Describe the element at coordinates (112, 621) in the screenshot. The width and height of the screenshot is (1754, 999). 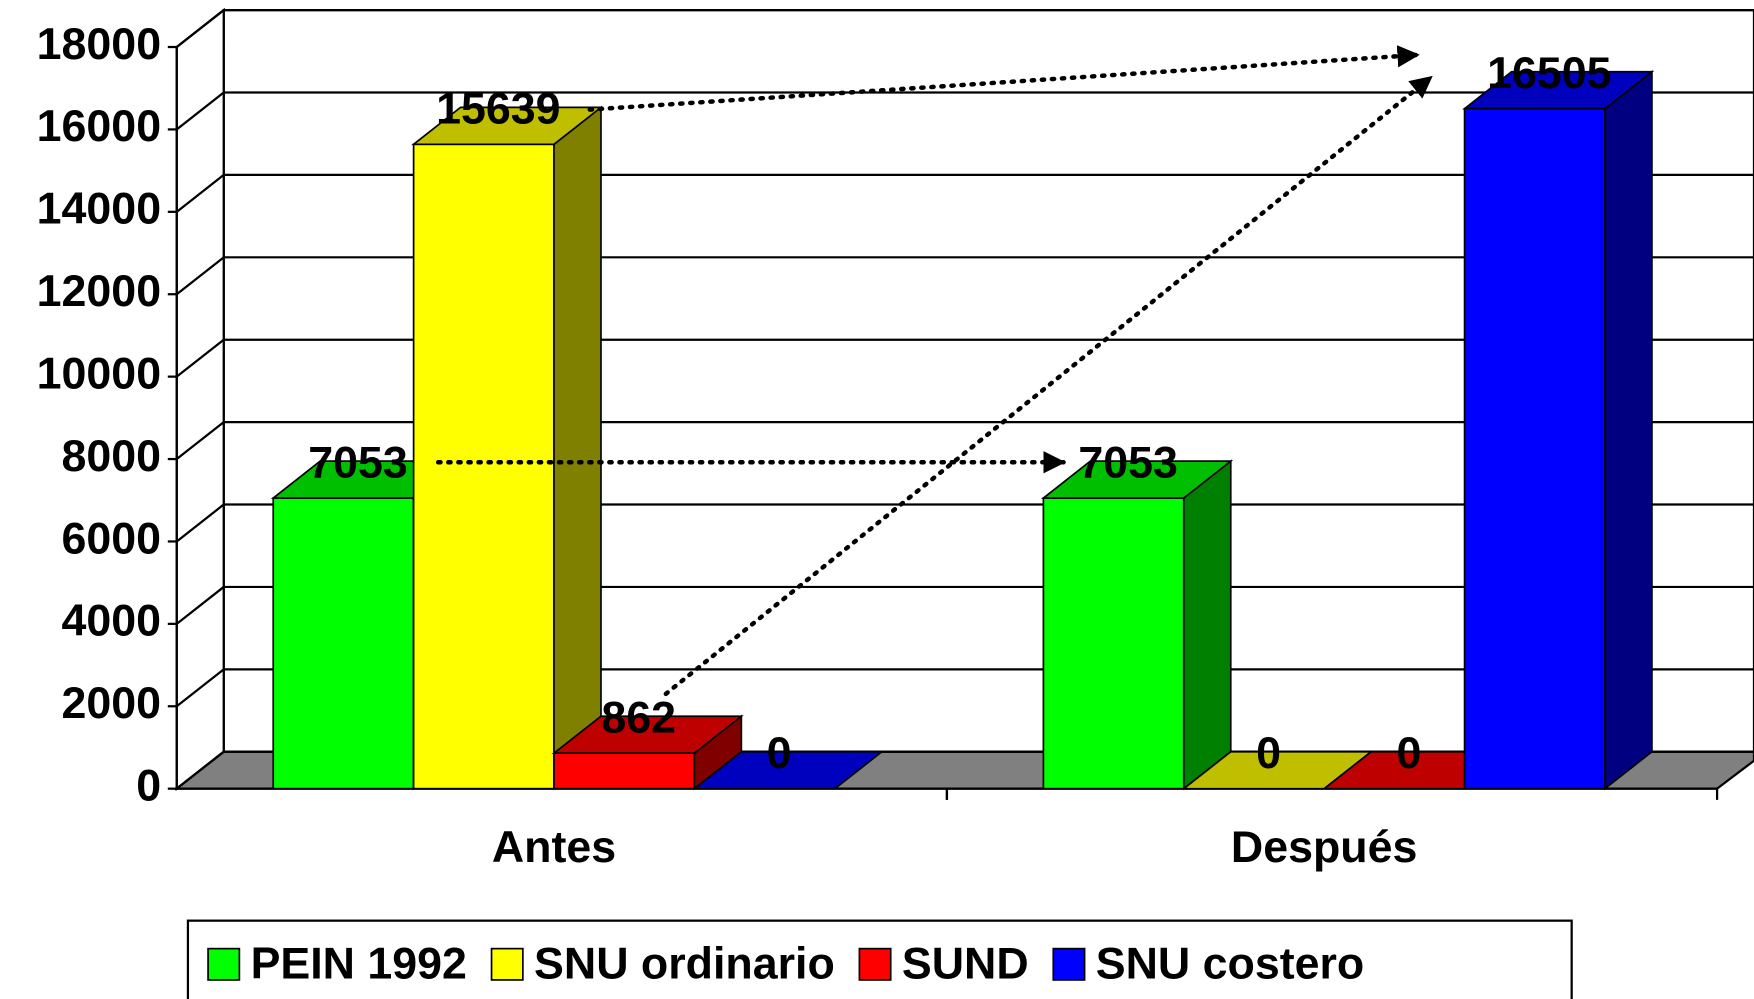
I see `y-tick-label: 4000` at that location.